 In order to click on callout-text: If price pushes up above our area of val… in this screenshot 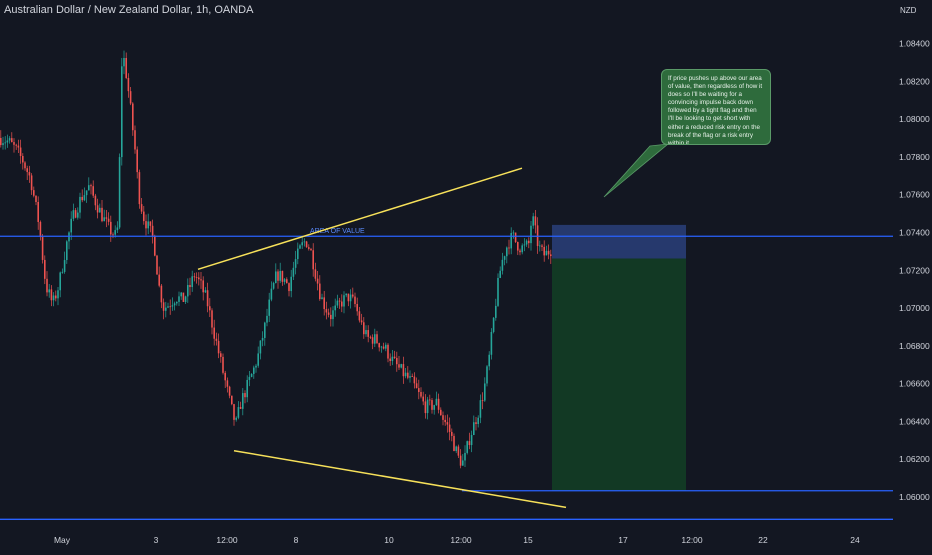, I will do `click(715, 110)`.